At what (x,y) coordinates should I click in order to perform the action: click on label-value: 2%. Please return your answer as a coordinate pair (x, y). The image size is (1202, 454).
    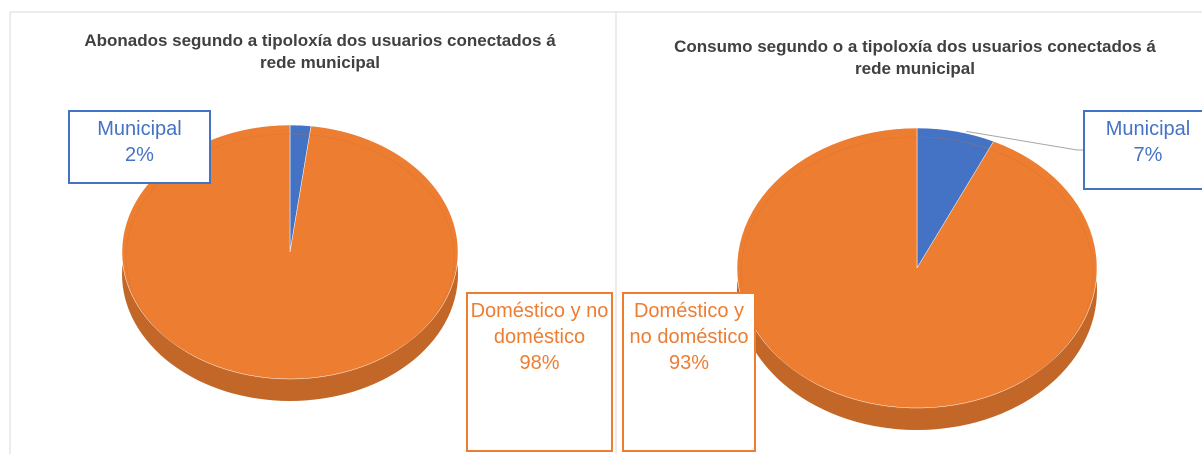
    Looking at the image, I should click on (139, 155).